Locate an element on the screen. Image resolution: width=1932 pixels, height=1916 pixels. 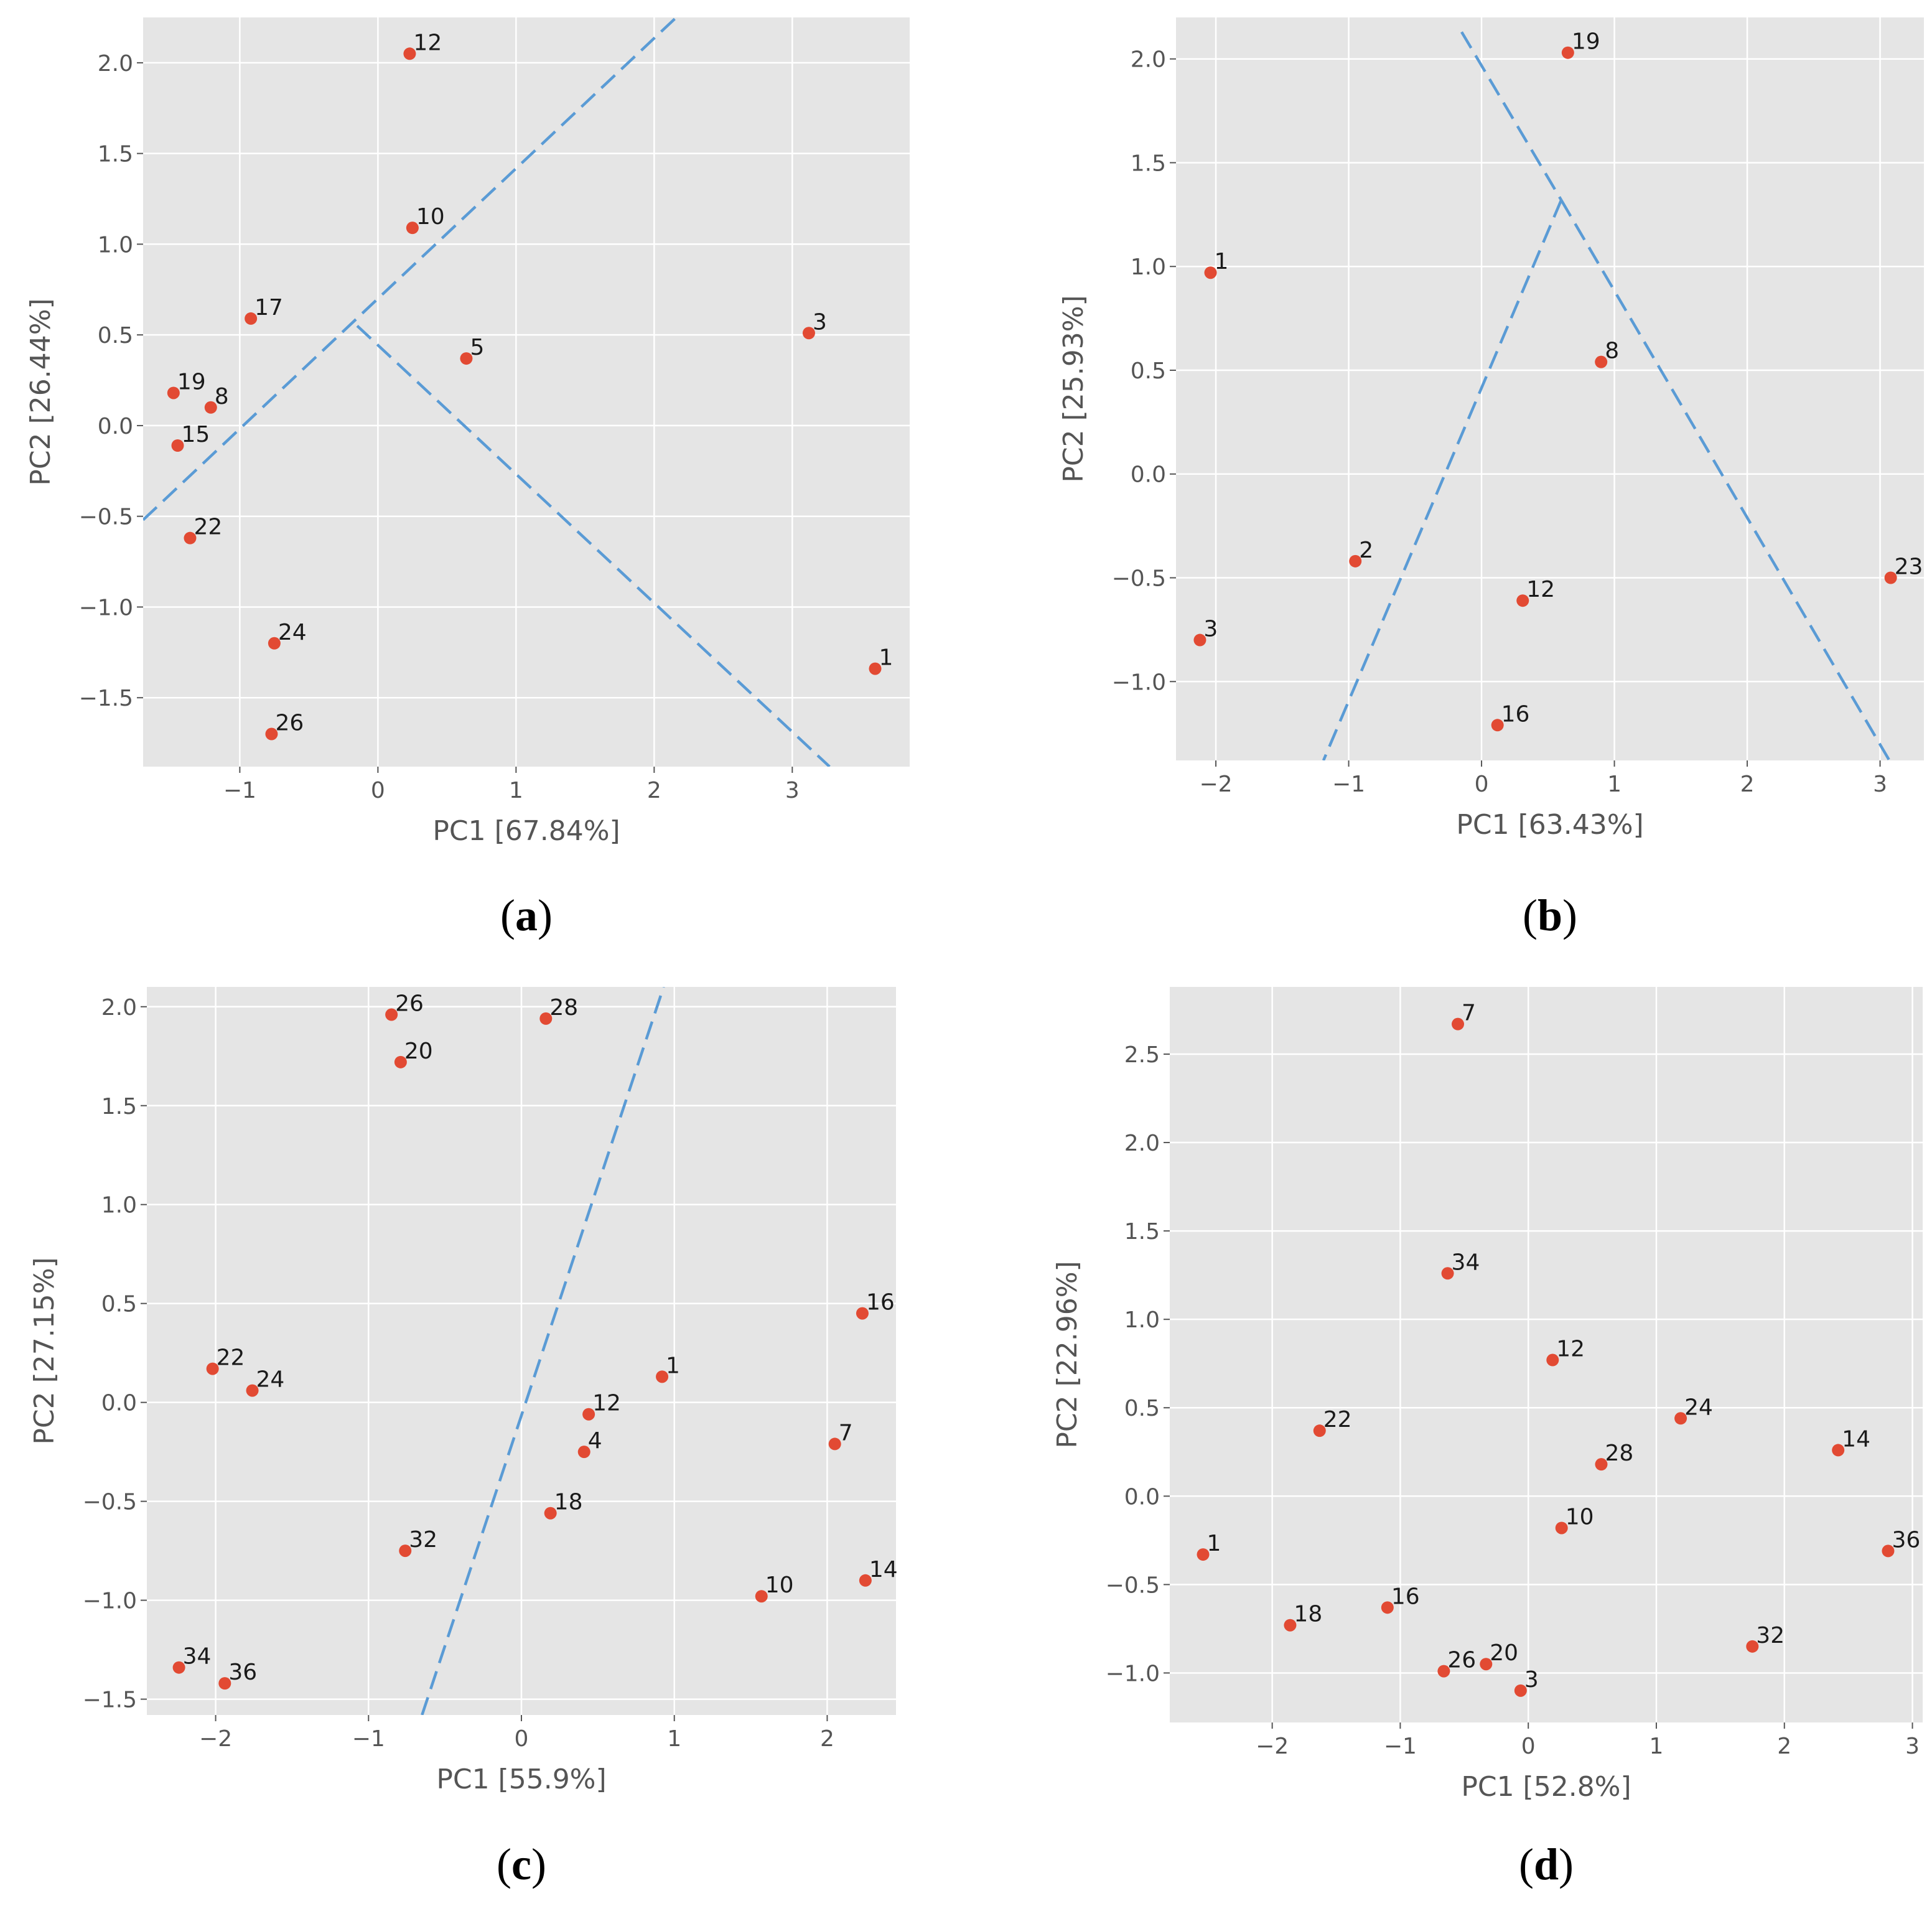
point-label: 16 is located at coordinates (1515, 714).